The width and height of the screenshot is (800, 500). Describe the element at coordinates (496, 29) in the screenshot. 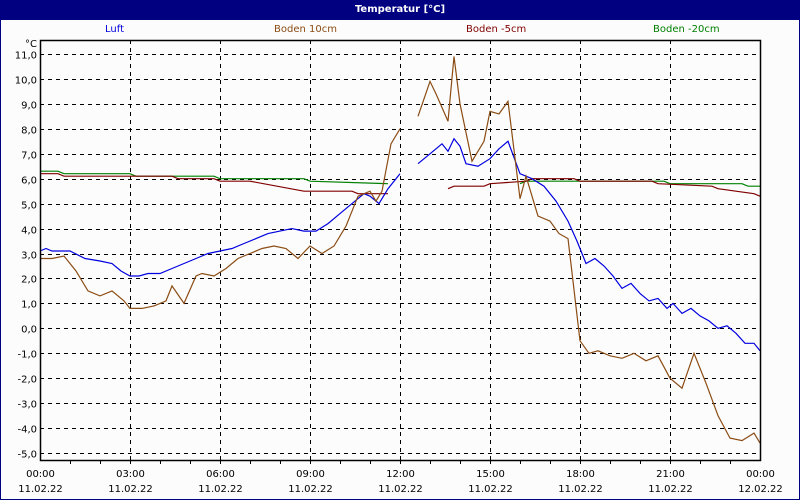

I see `legend-boden-5cm: Boden -5cm` at that location.